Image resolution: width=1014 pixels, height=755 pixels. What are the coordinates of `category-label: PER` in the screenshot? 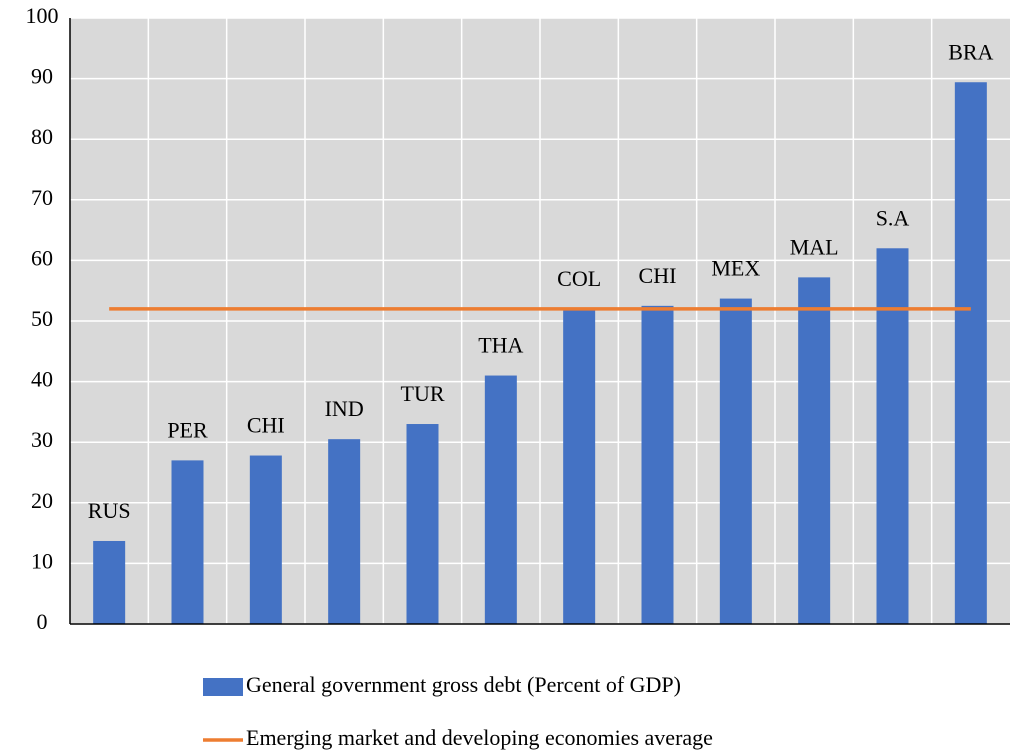 It's located at (187, 429).